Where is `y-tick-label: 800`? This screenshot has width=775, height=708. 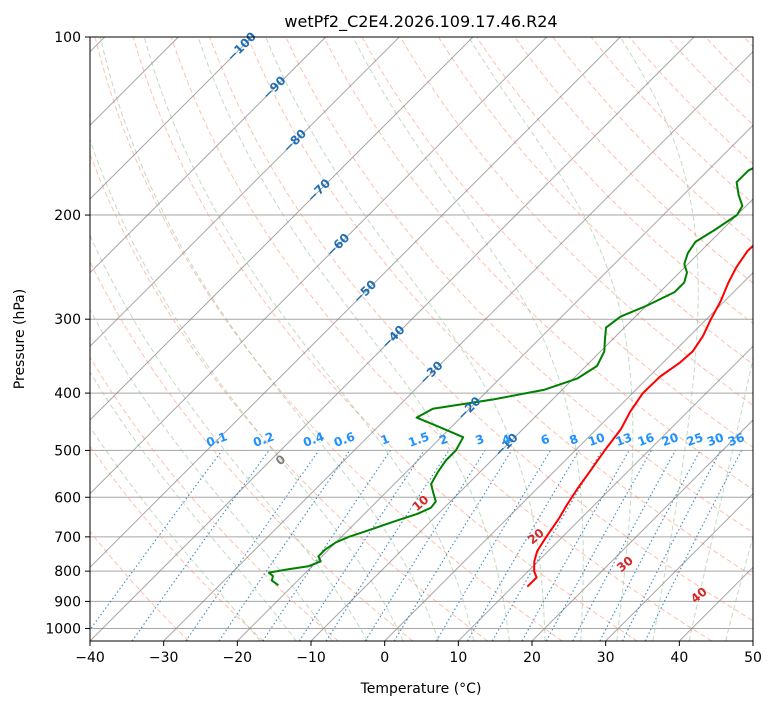
y-tick-label: 800 is located at coordinates (67, 572).